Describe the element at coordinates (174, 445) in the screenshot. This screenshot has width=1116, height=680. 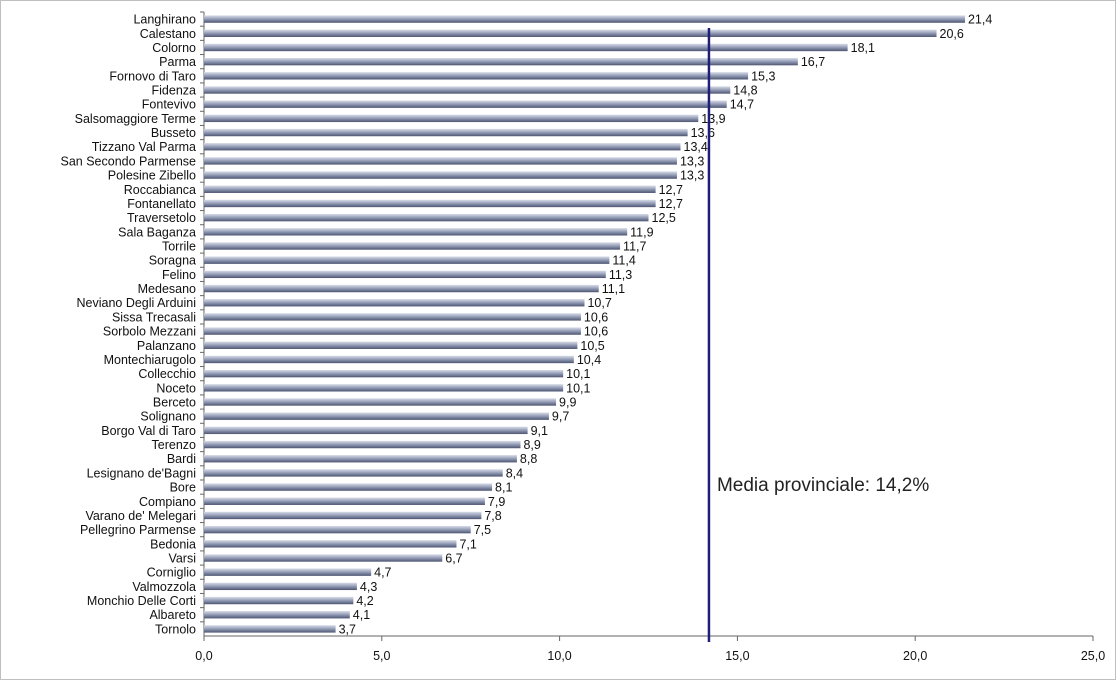
I see `category-label: Terenzo` at that location.